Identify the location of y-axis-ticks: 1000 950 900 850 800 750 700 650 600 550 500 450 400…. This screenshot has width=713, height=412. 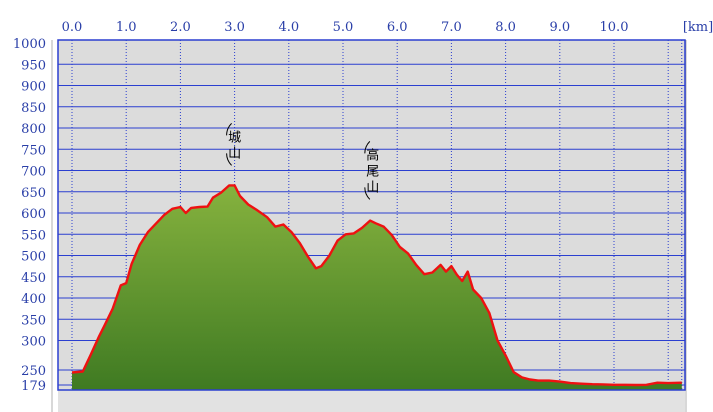
(29, 215).